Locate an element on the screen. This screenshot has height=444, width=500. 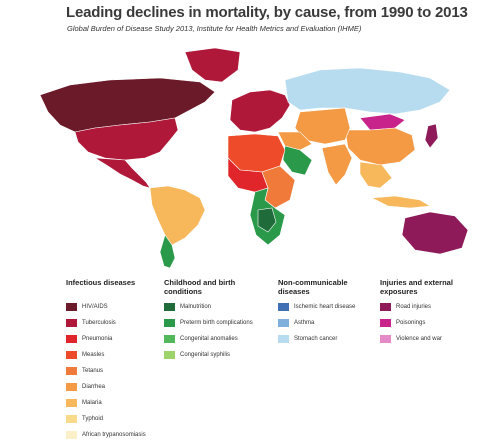
legend-item-label: Road injuries is located at coordinates (414, 307).